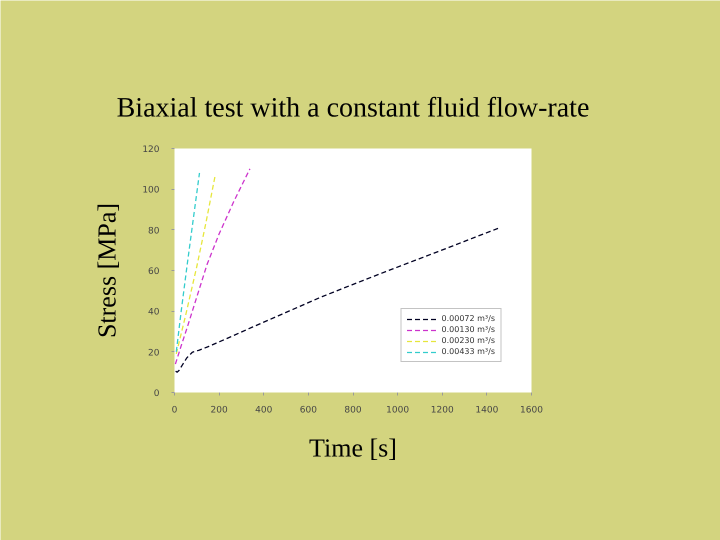 This screenshot has width=720, height=540. Describe the element at coordinates (468, 340) in the screenshot. I see `legend-label: 0.00230 m³/s` at that location.